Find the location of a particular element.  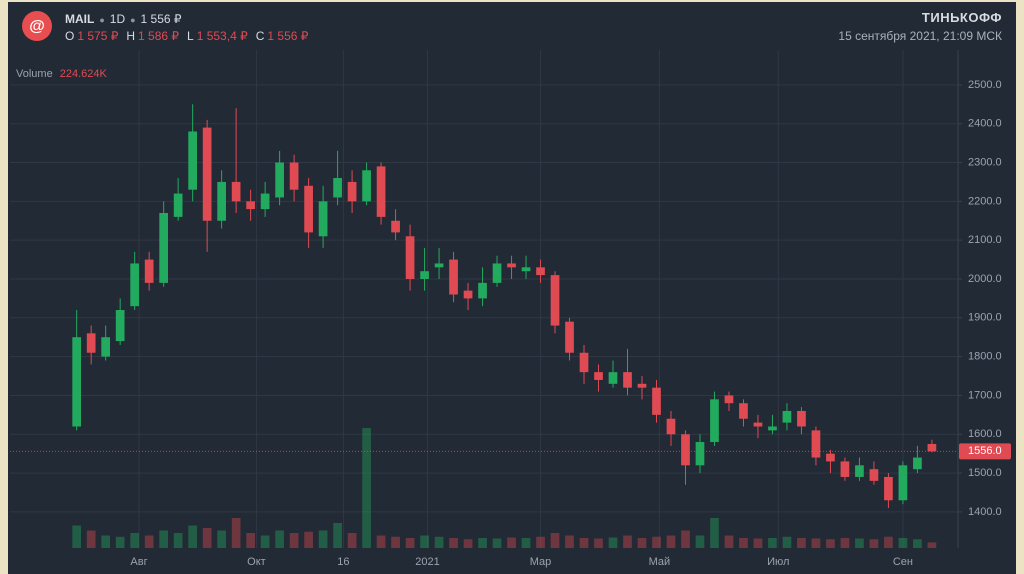

x-tick-label: 2021 is located at coordinates (427, 562).